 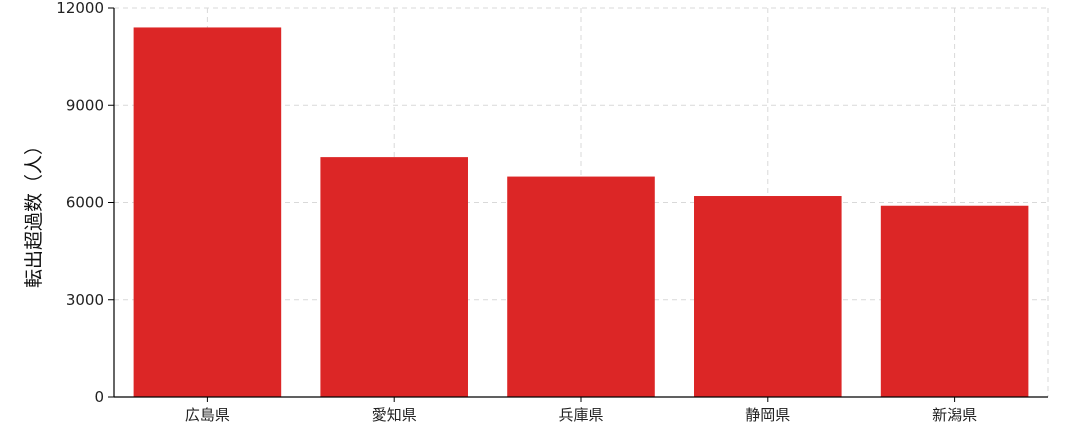 I want to click on y-tick-label: 3000, so click(x=85, y=300).